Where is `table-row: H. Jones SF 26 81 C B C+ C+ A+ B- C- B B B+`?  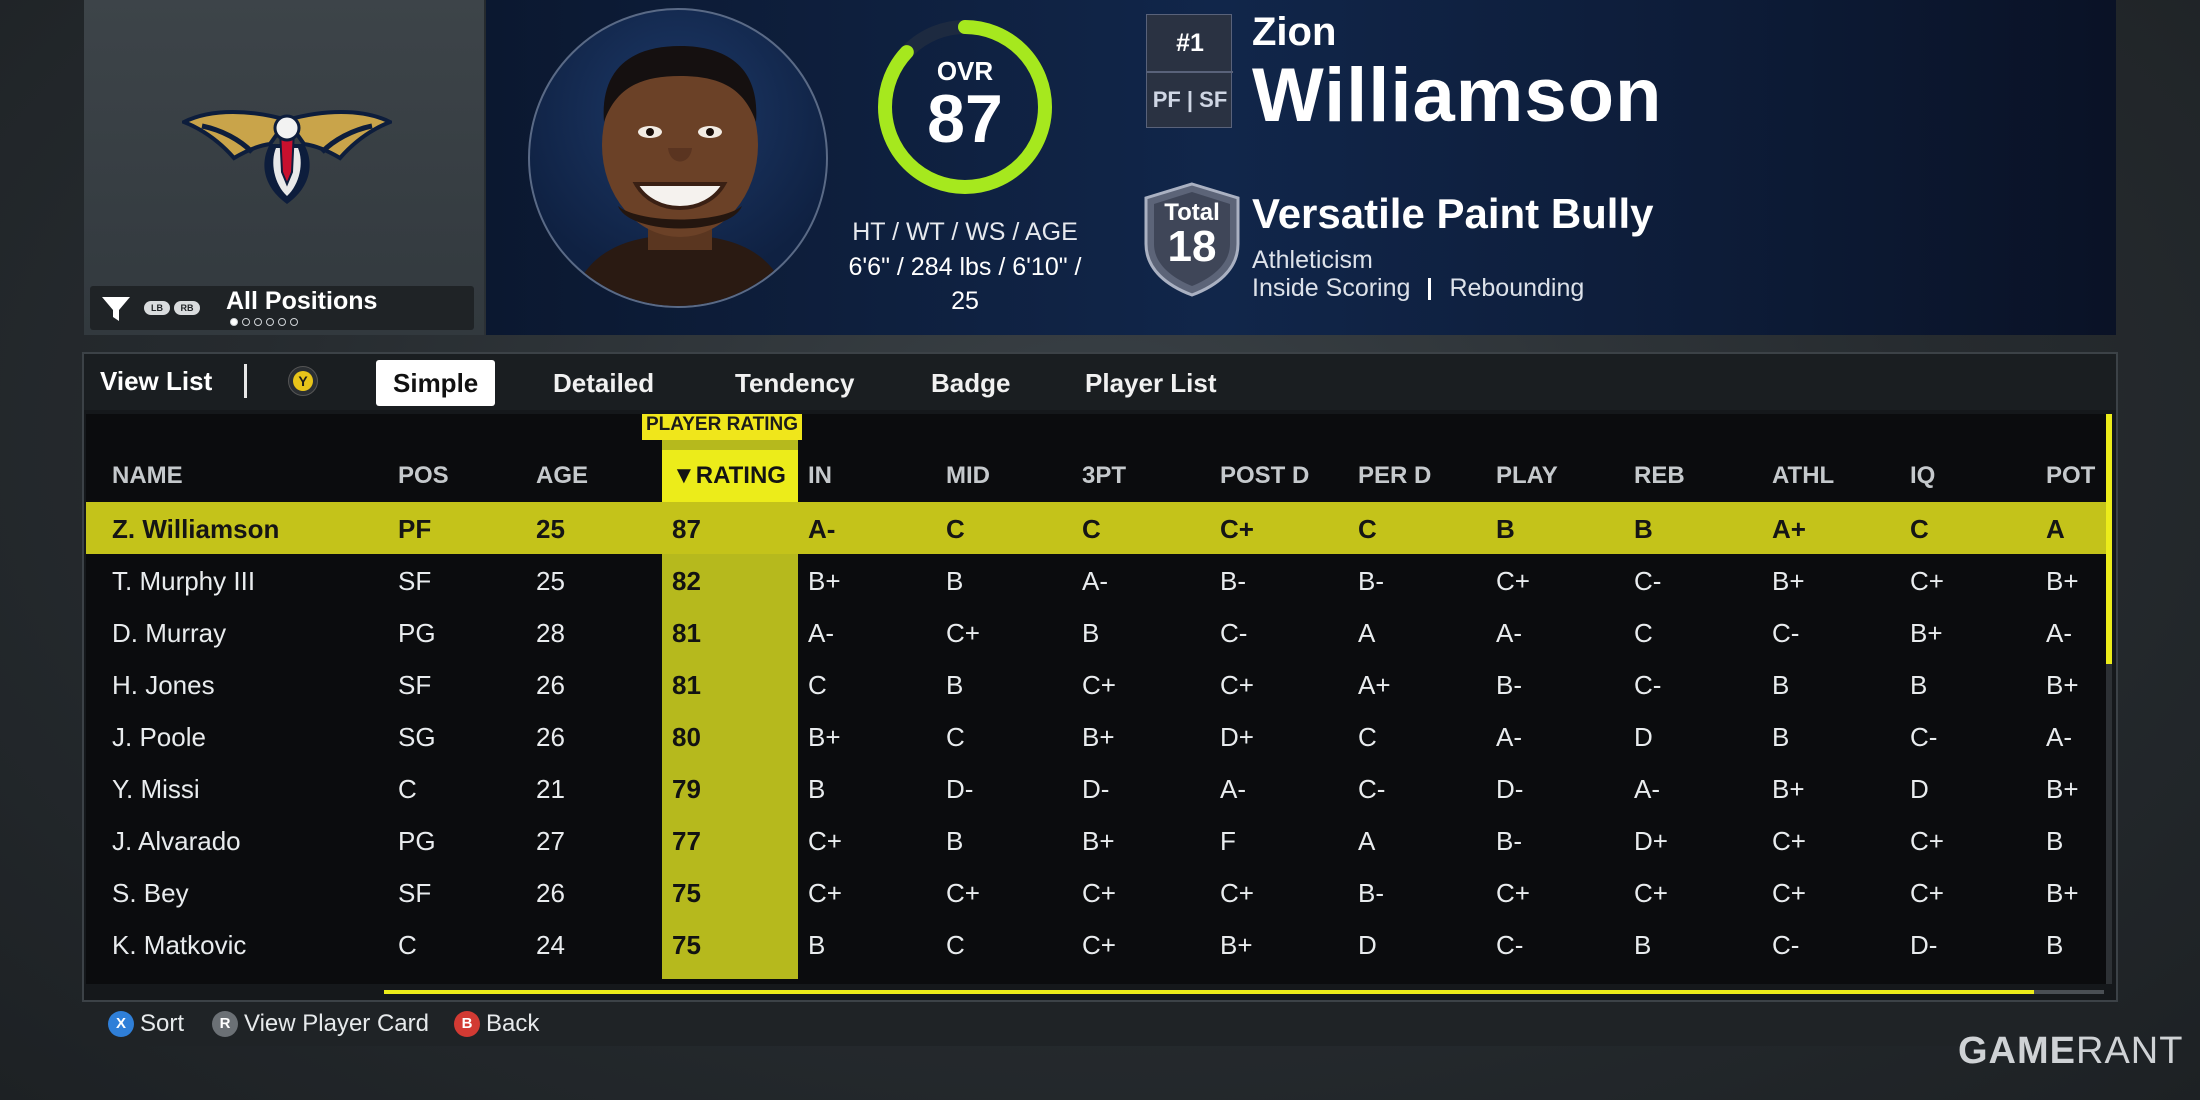
table-row: H. Jones SF 26 81 C B C+ C+ A+ B- C- B B B+ is located at coordinates (1096, 684).